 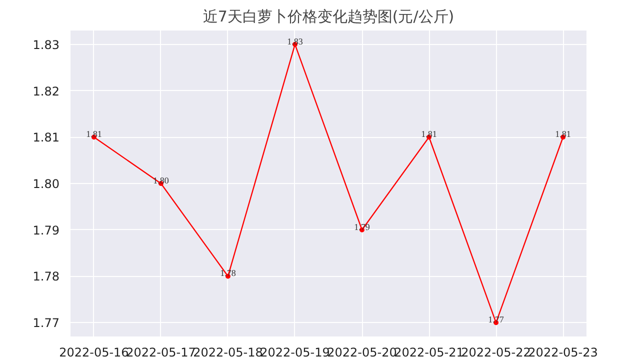 What do you see at coordinates (362, 353) in the screenshot?
I see `x-tick-label: 2022-05-20` at bounding box center [362, 353].